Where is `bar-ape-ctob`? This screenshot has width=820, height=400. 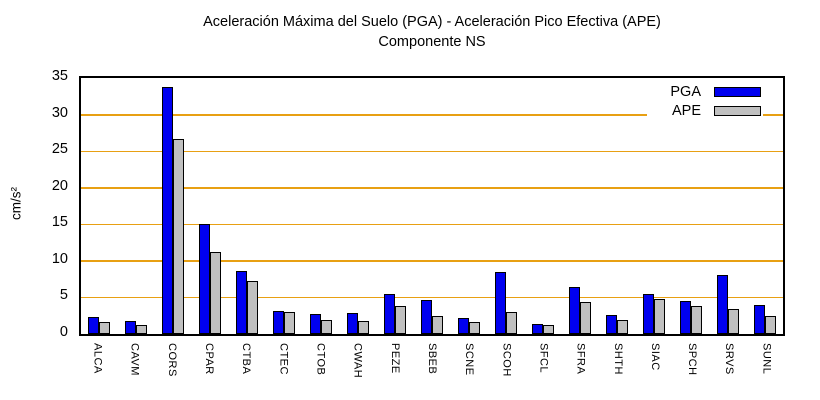
bar-ape-ctob is located at coordinates (327, 327).